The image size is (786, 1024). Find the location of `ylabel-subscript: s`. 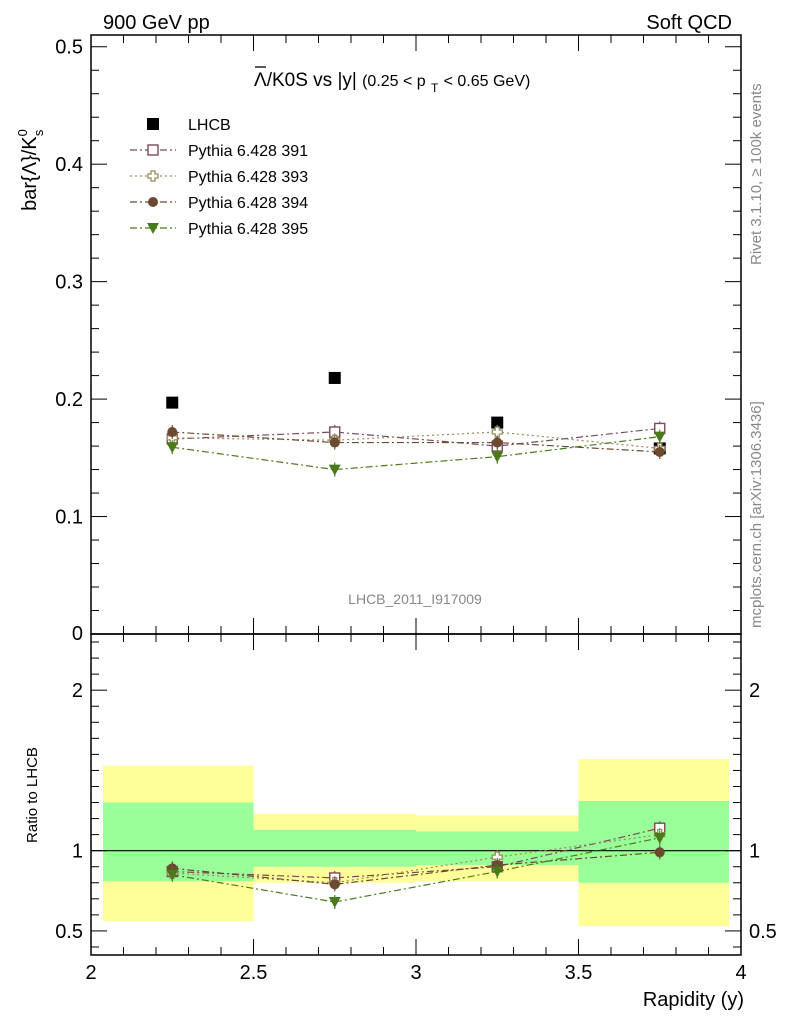

ylabel-subscript: s is located at coordinates (38, 132).